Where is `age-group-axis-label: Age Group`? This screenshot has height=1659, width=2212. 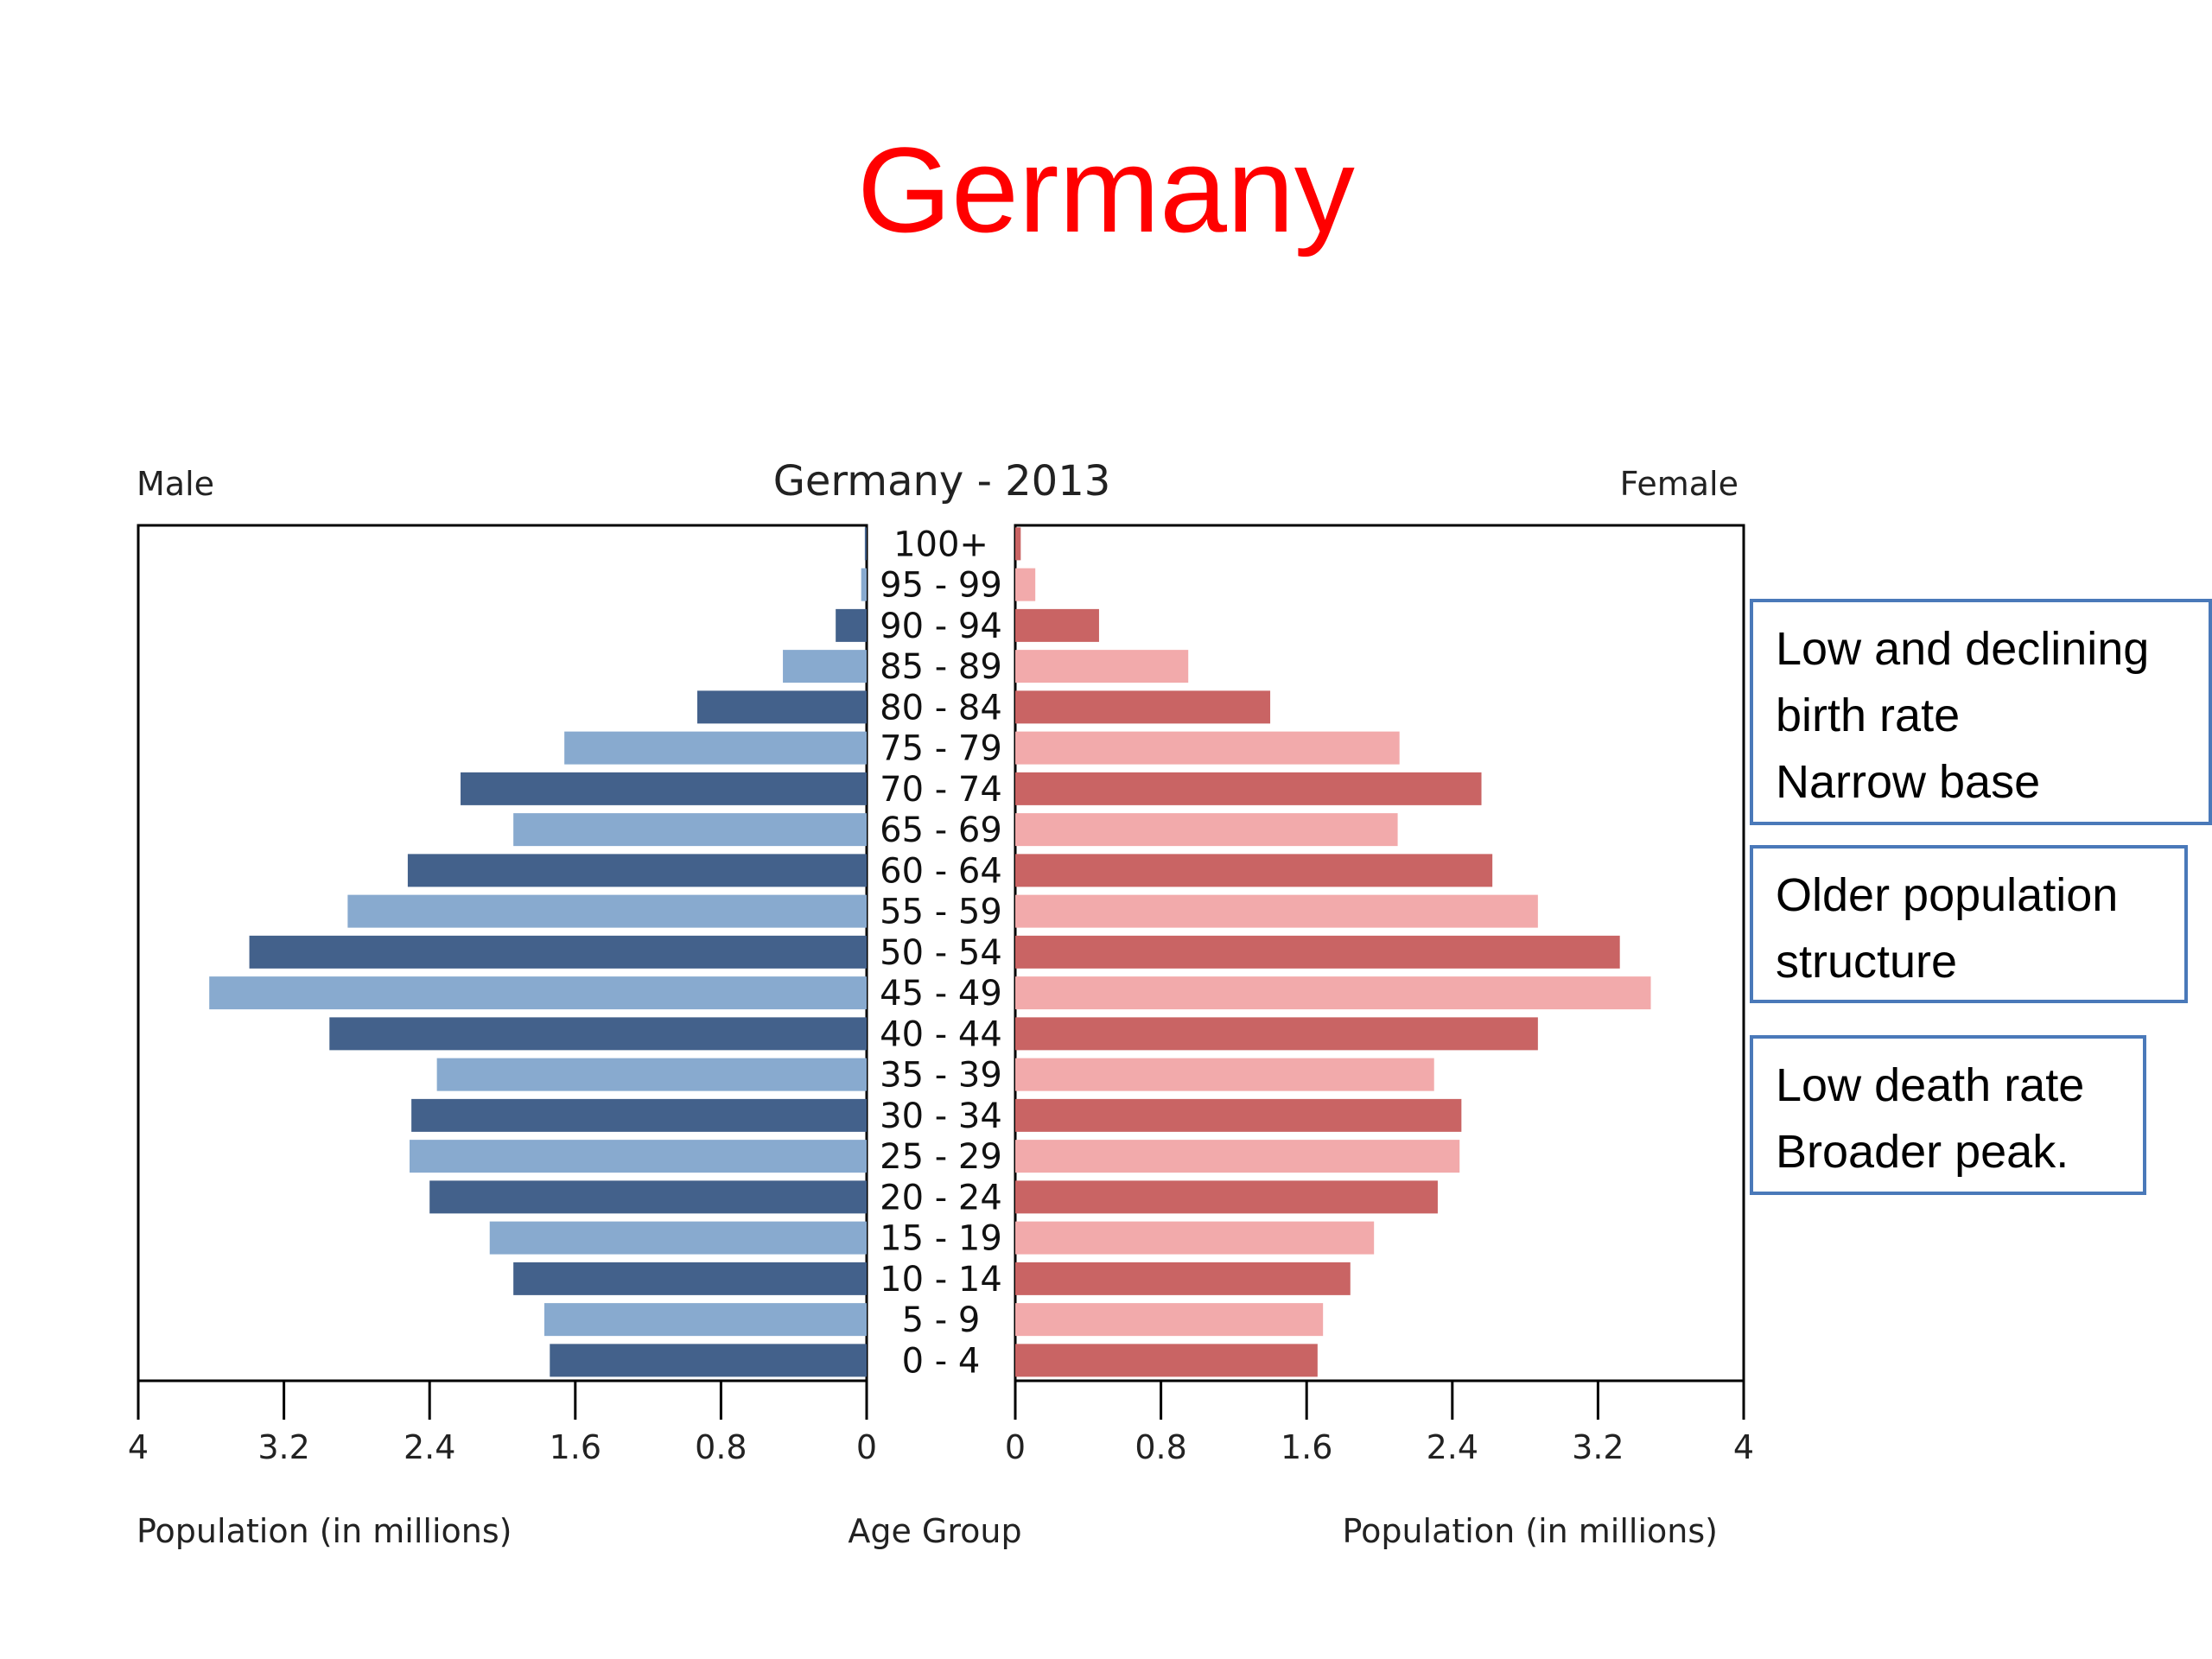 age-group-axis-label: Age Group is located at coordinates (934, 1531).